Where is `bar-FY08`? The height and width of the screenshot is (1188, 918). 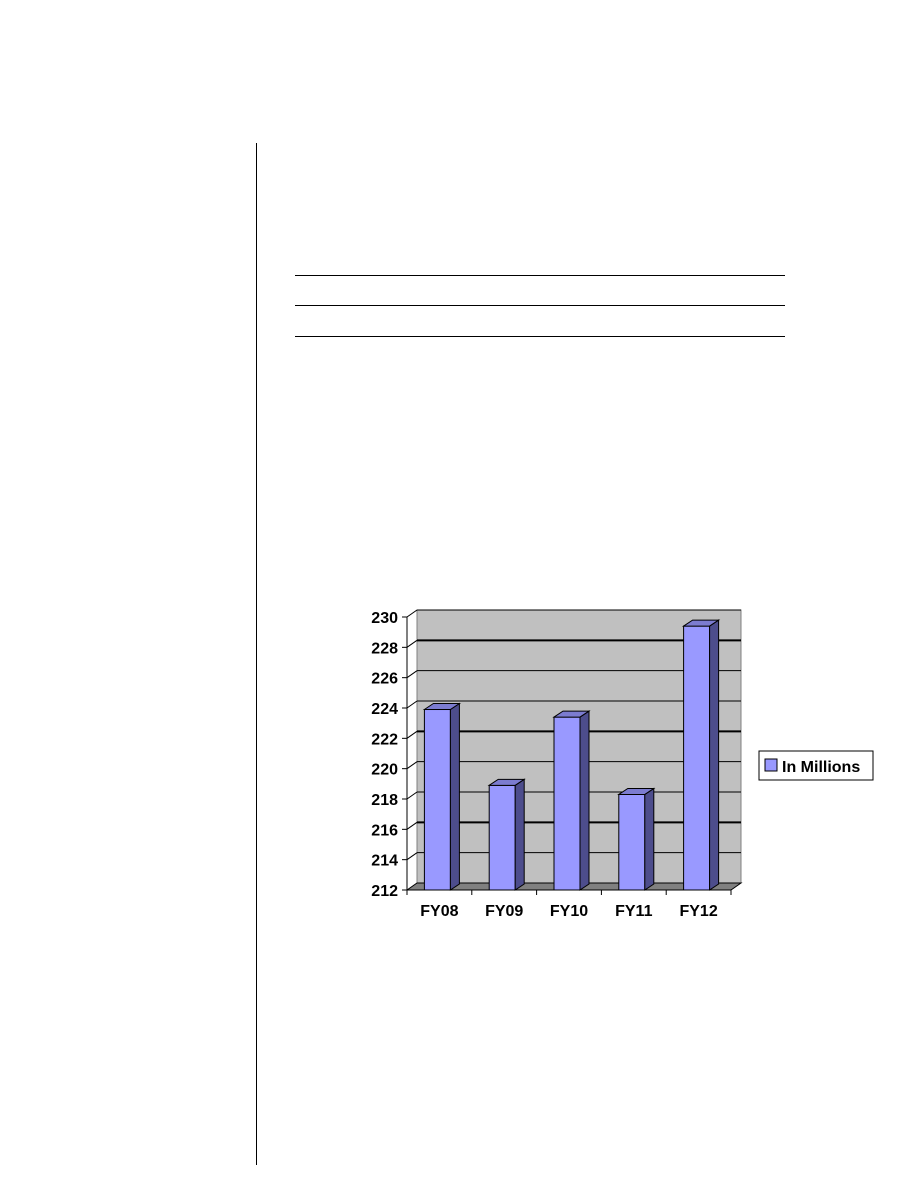 bar-FY08 is located at coordinates (442, 796).